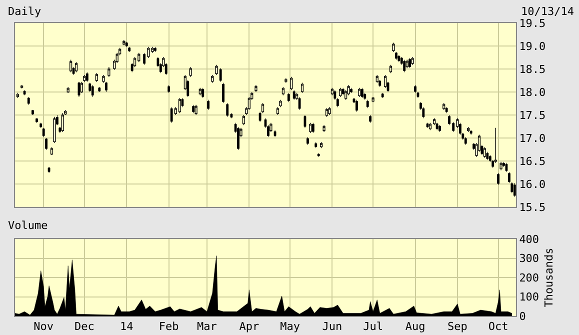  I want to click on y-tick-label: 15.5, so click(532, 207).